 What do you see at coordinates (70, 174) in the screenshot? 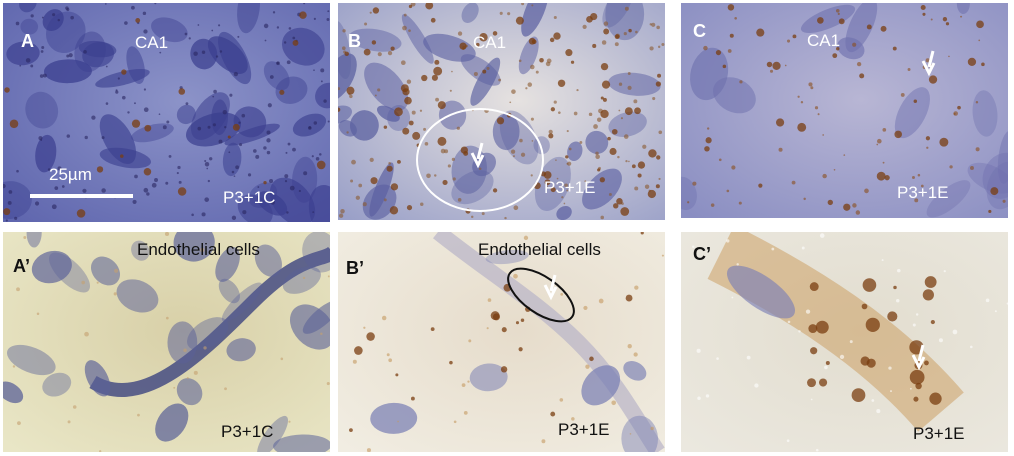
I see `scale-bar-label: 25µm` at bounding box center [70, 174].